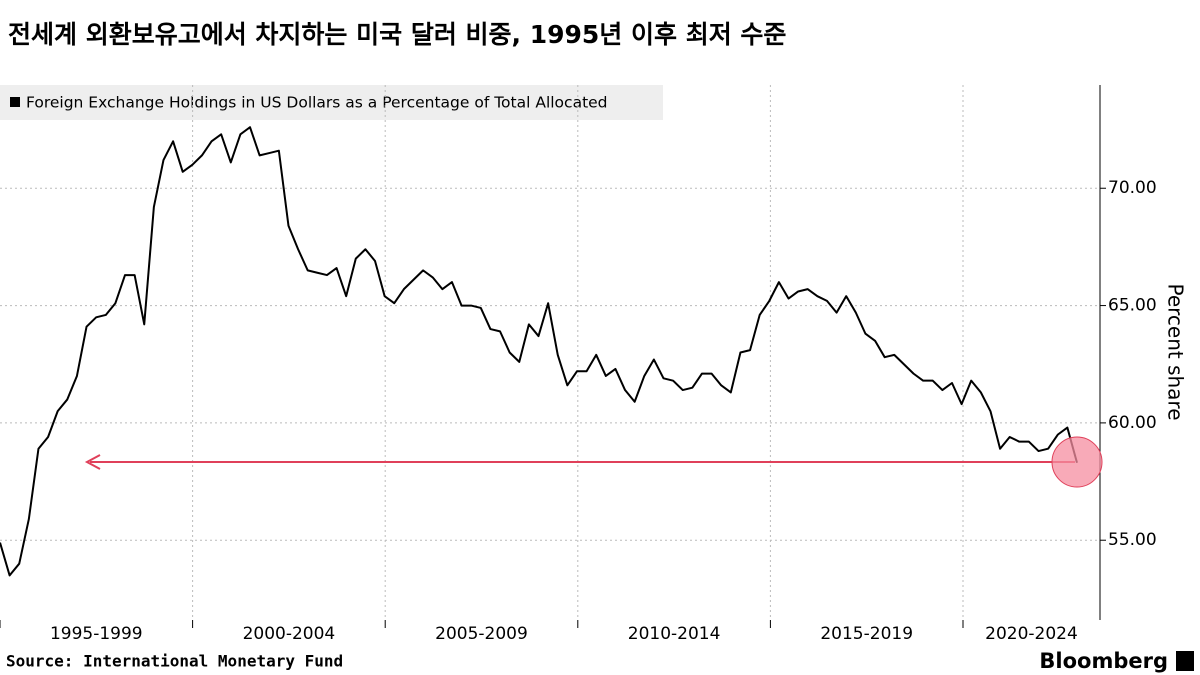  I want to click on brand: Bloomberg, so click(1103, 661).